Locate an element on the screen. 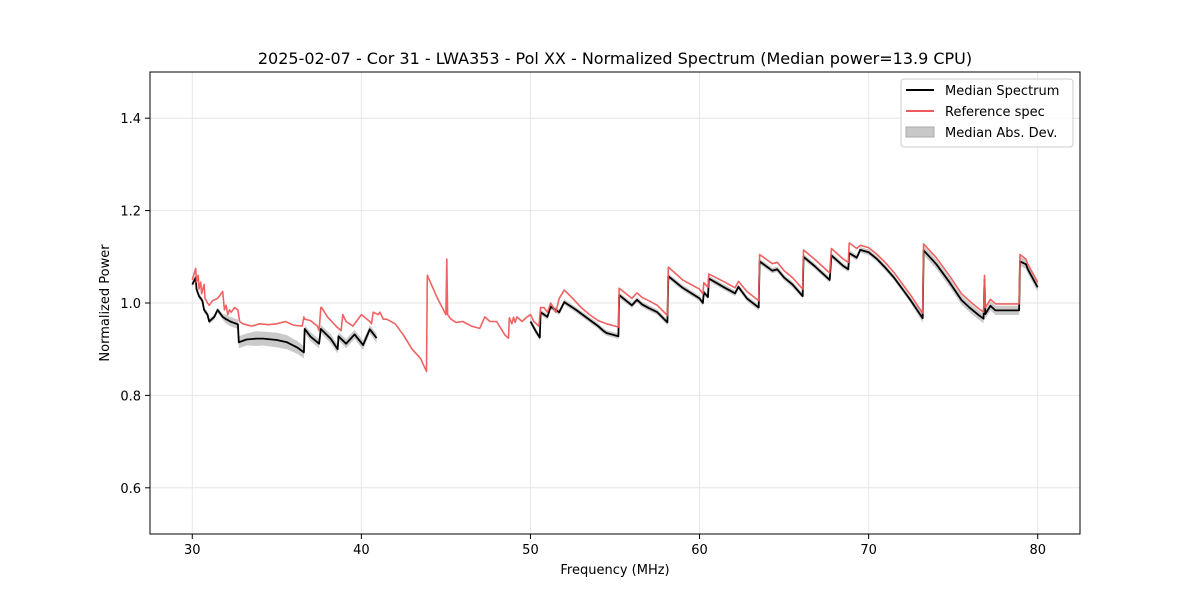 The height and width of the screenshot is (600, 1200). y-axis-label: Normalized Power is located at coordinates (105, 303).